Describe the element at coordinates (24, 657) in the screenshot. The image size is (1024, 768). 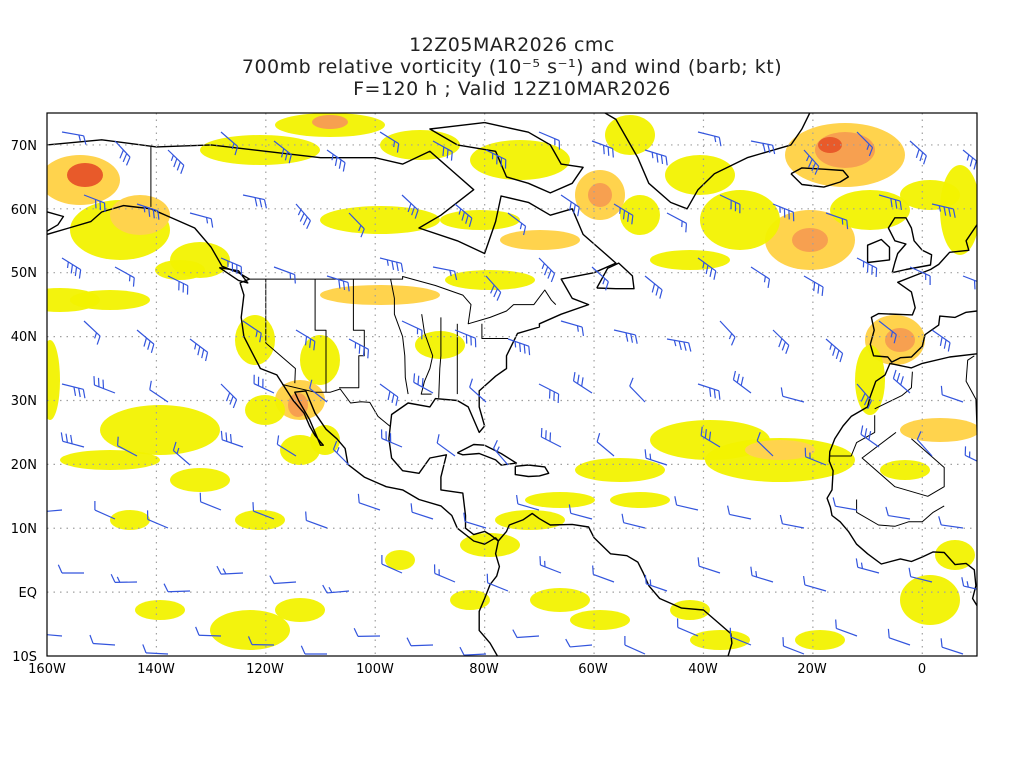
I see `lat-tick-10s: 10S` at that location.